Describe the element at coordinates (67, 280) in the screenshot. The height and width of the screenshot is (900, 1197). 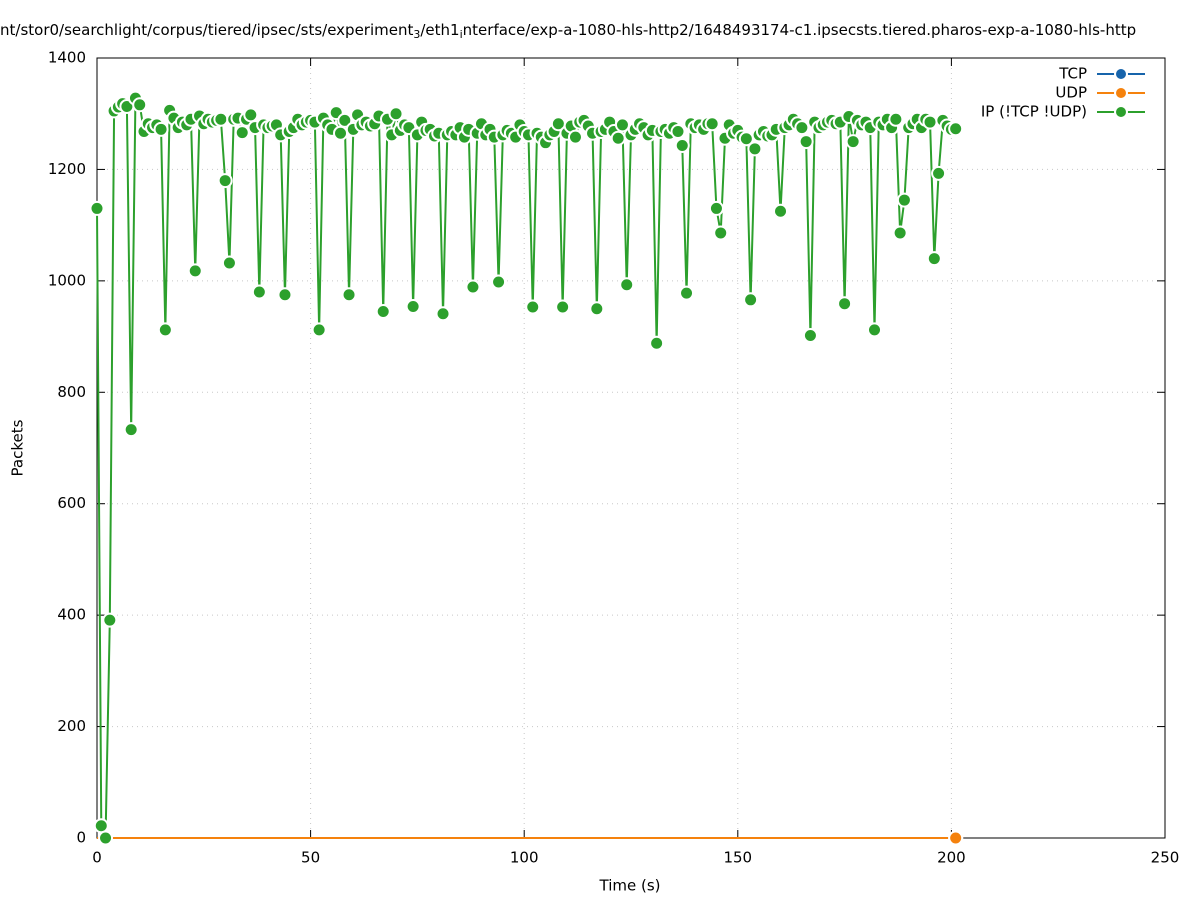
I see `y-tick-label: 1000` at that location.